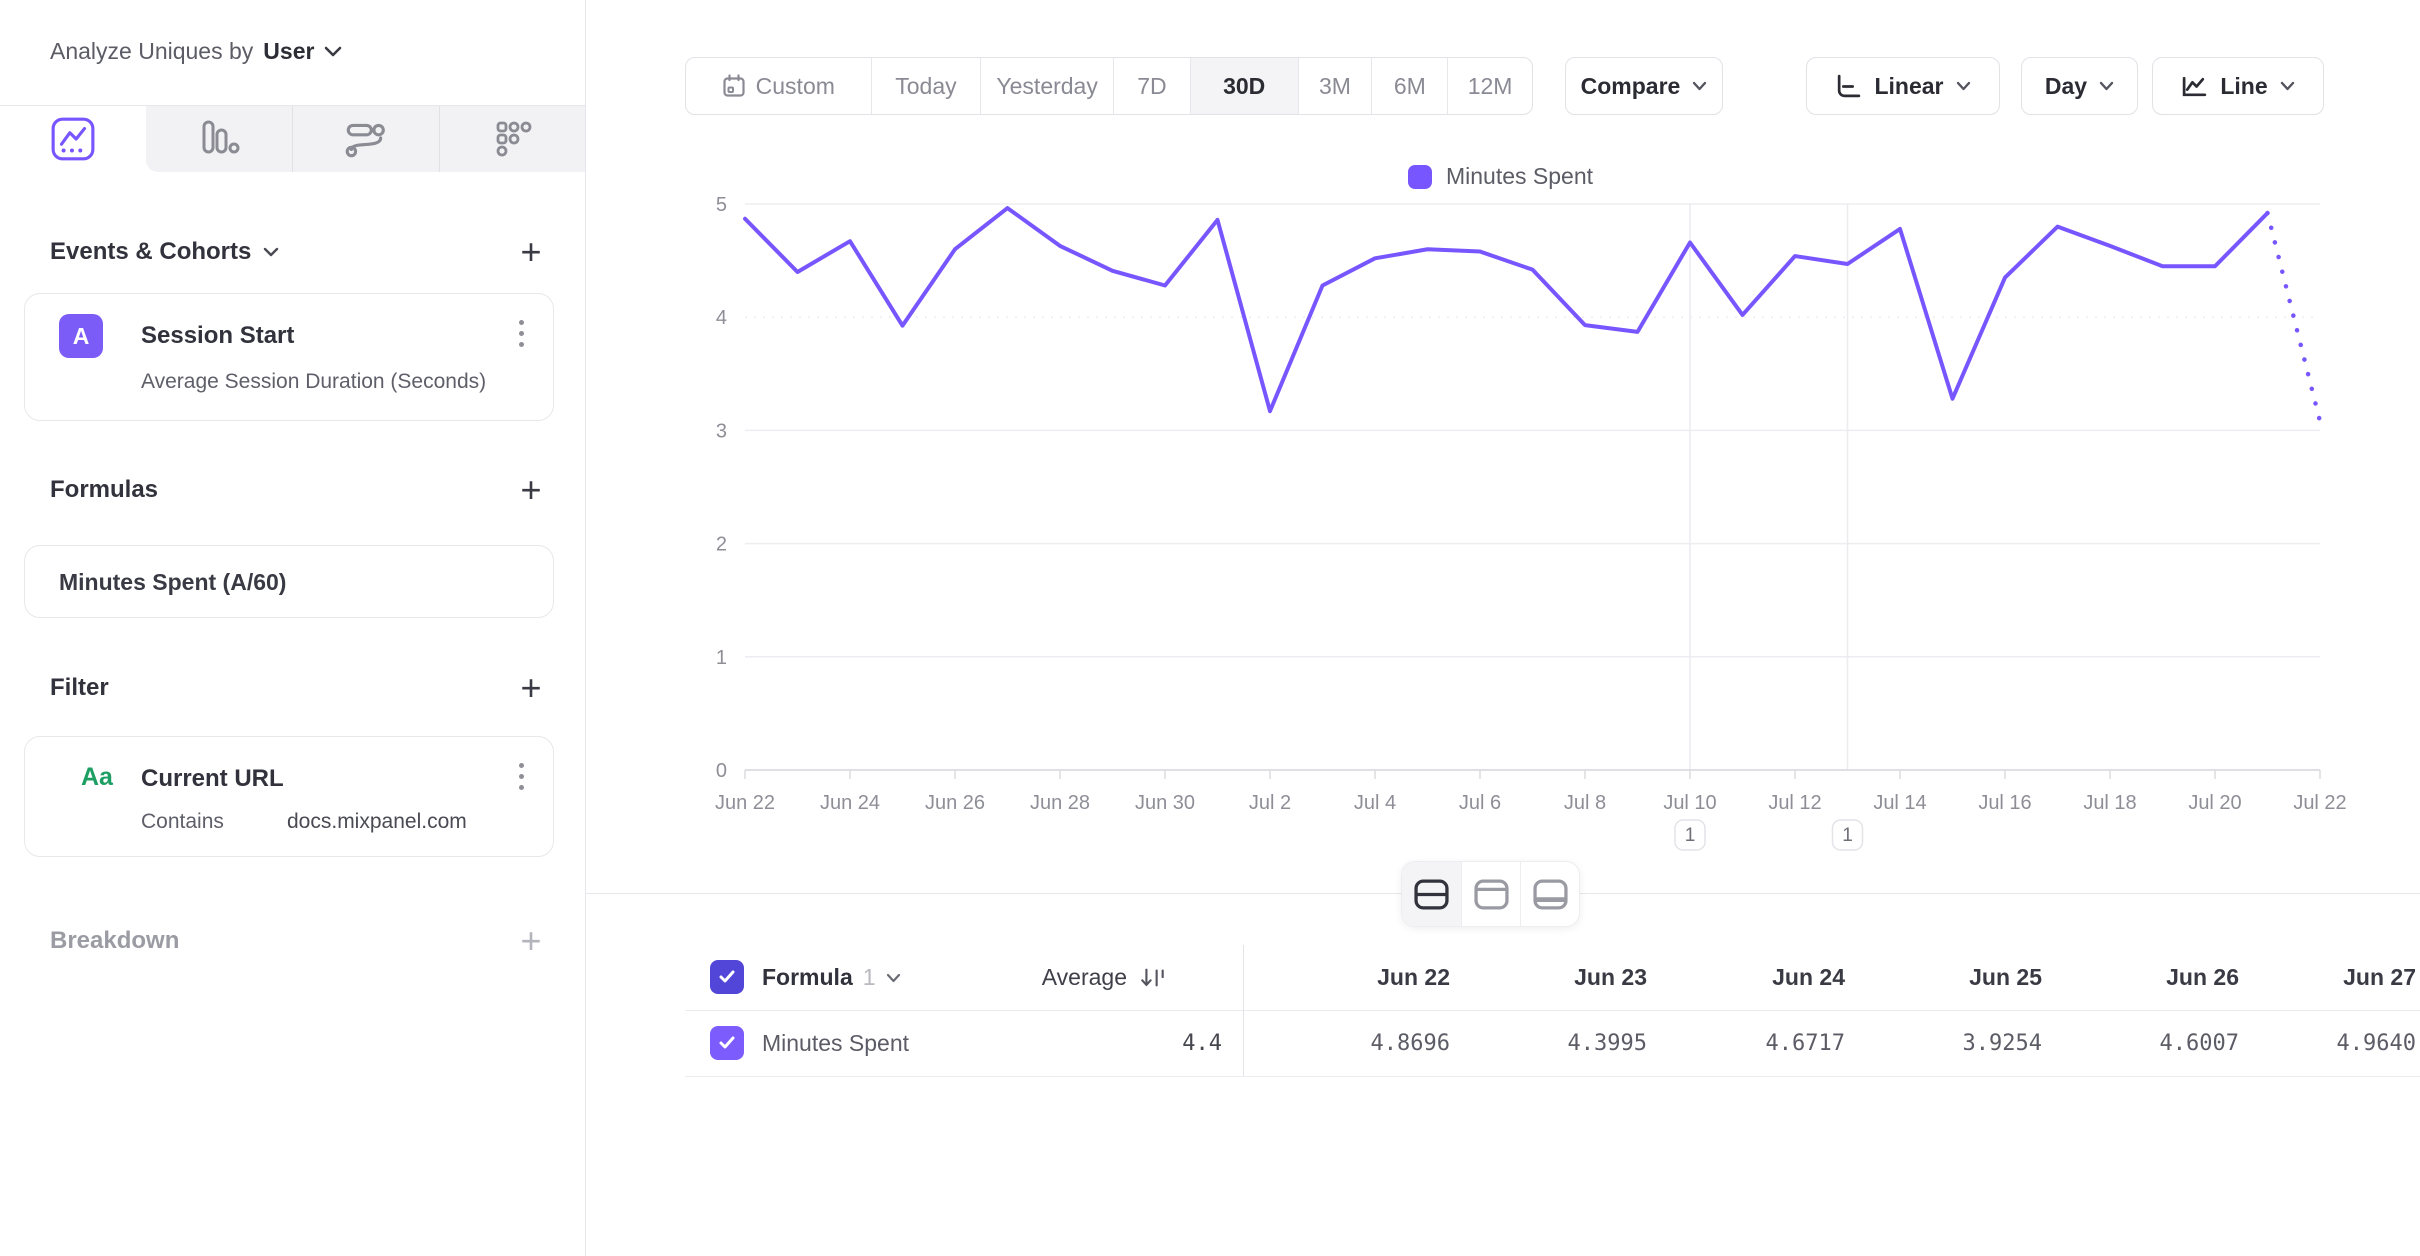 The image size is (2420, 1256). Describe the element at coordinates (2287, 86) in the screenshot. I see `chevron-down-icon` at that location.